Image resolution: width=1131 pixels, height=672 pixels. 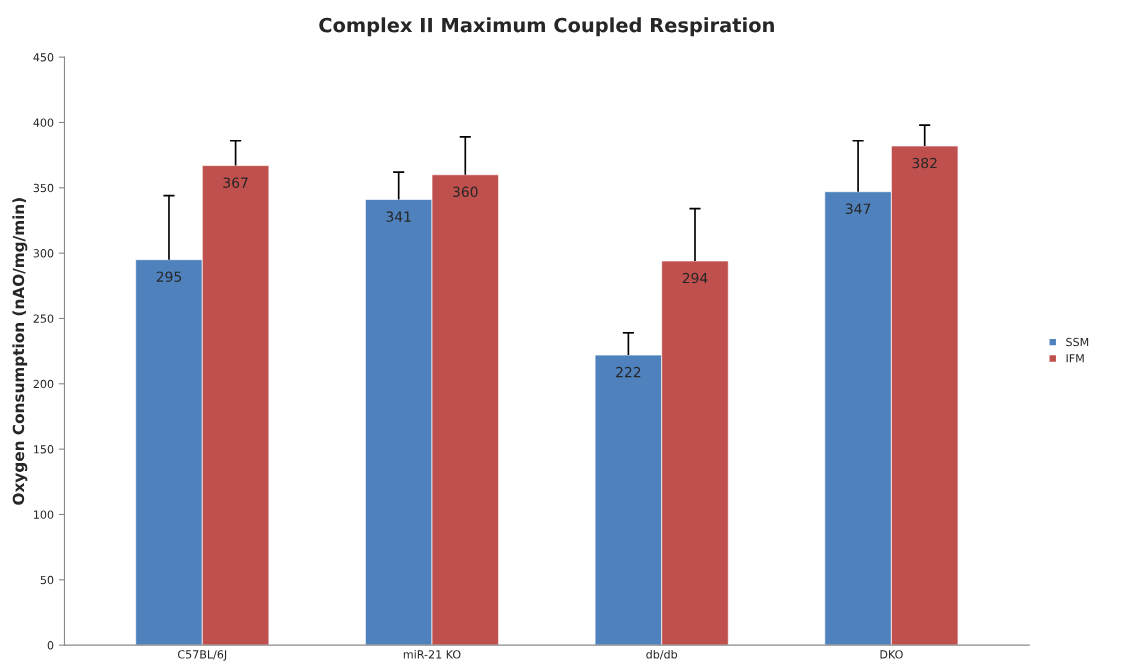 I want to click on data-label: 341, so click(x=398, y=216).